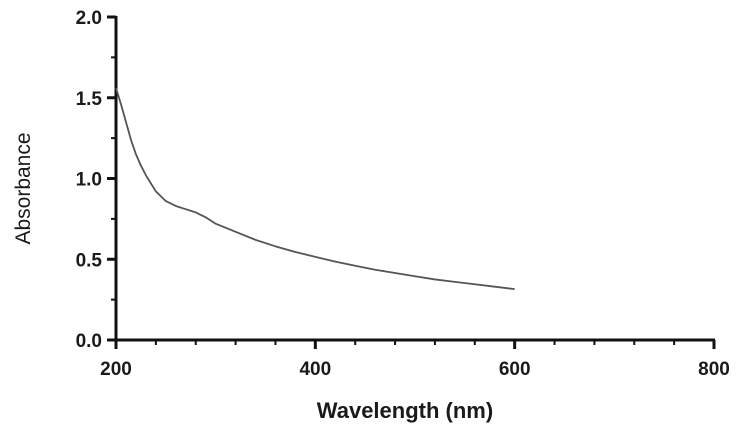 The height and width of the screenshot is (435, 744). What do you see at coordinates (89, 260) in the screenshot?
I see `y-tick-label: 0.5` at bounding box center [89, 260].